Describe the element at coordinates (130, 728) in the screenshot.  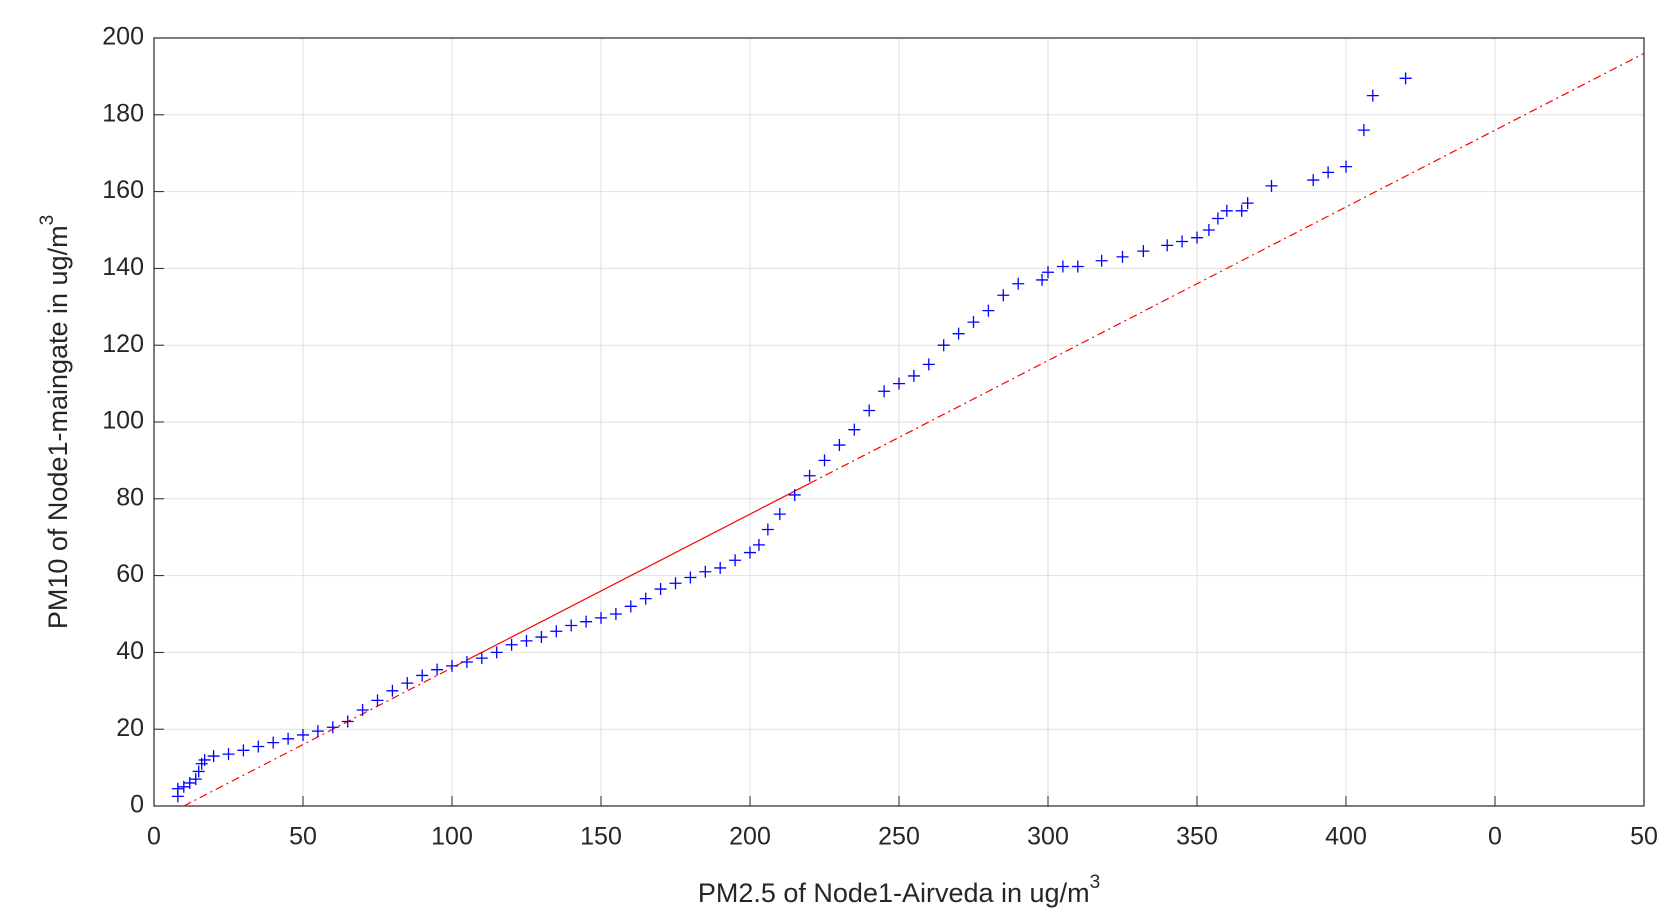
I see `y-tick-label: 20` at that location.